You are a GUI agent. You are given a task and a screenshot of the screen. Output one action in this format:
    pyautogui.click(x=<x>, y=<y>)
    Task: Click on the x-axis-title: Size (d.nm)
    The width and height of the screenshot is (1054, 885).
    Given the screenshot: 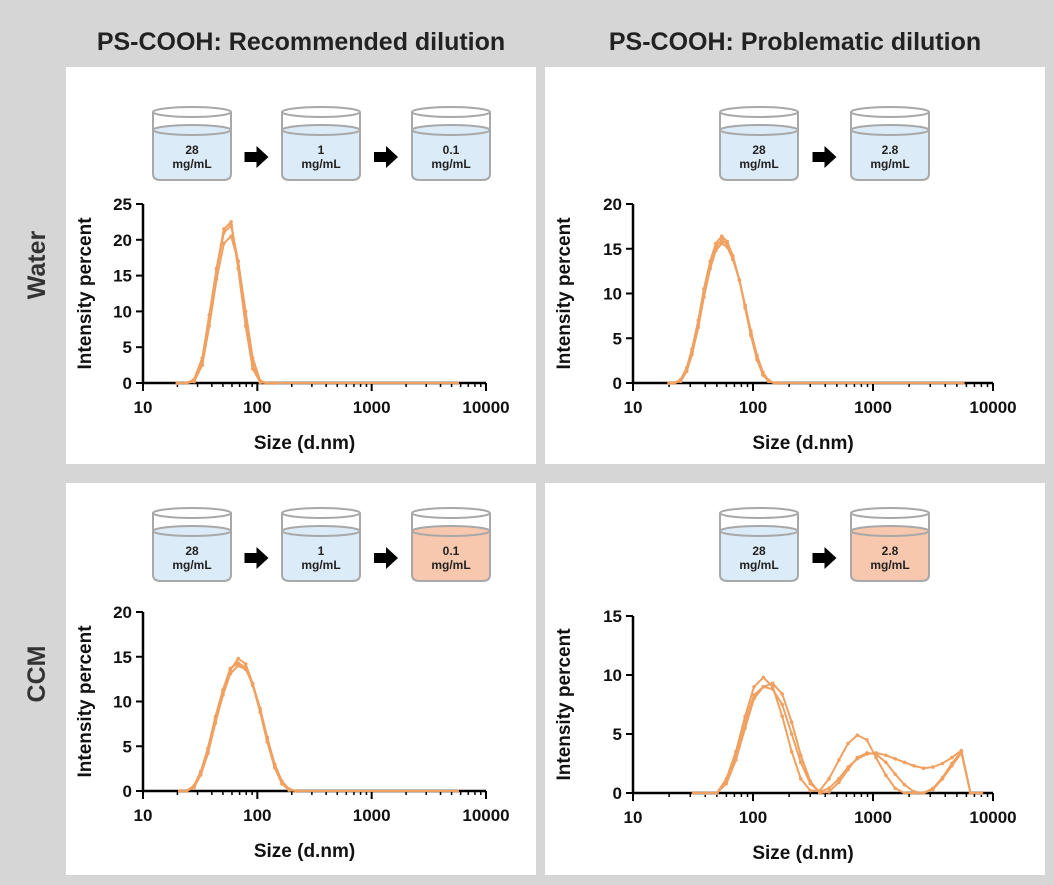 What is the action you would take?
    pyautogui.click(x=802, y=853)
    